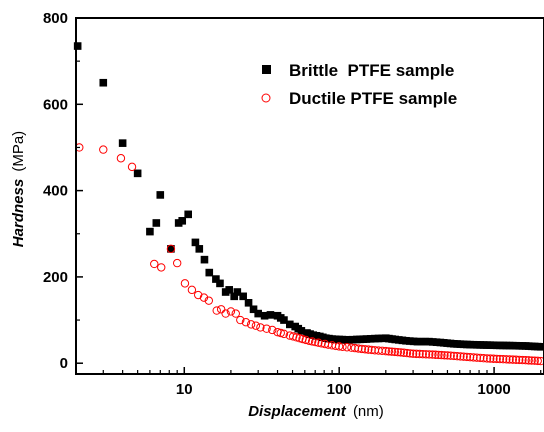 The image size is (544, 432). I want to click on y-axis-title-main: Hardness, so click(18, 213).